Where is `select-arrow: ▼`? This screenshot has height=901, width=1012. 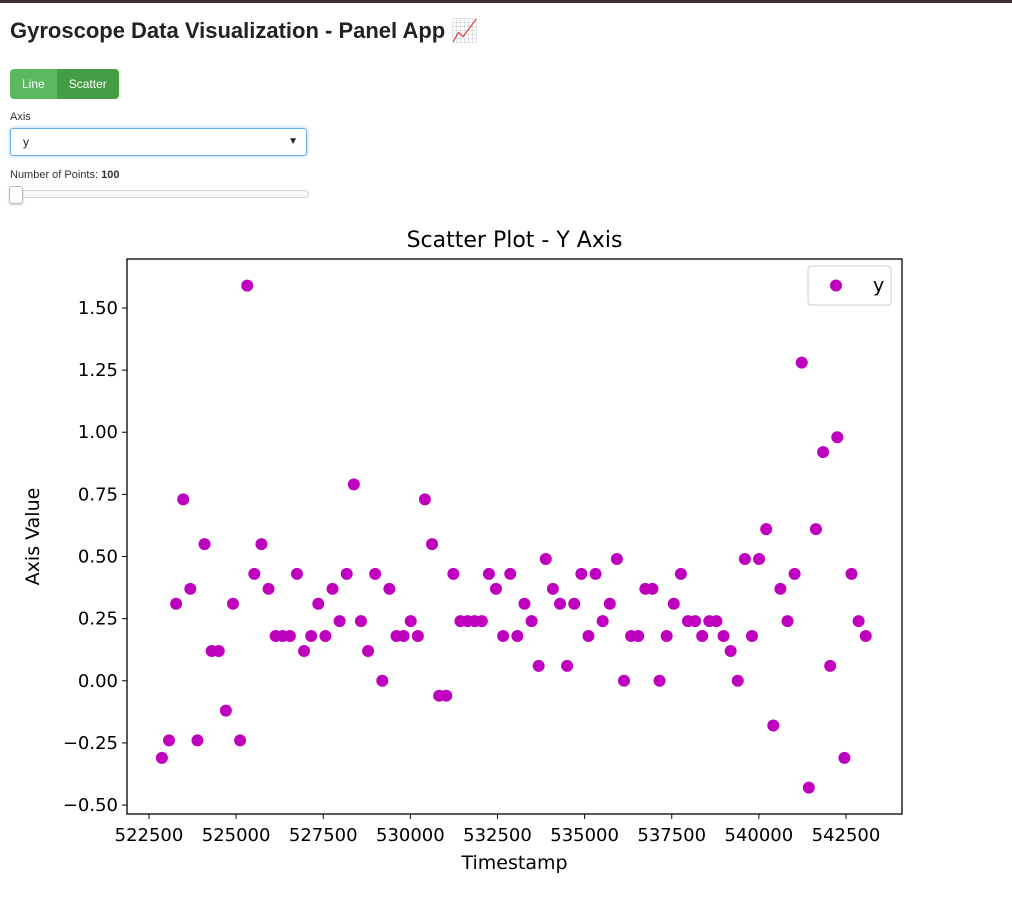 select-arrow: ▼ is located at coordinates (293, 141).